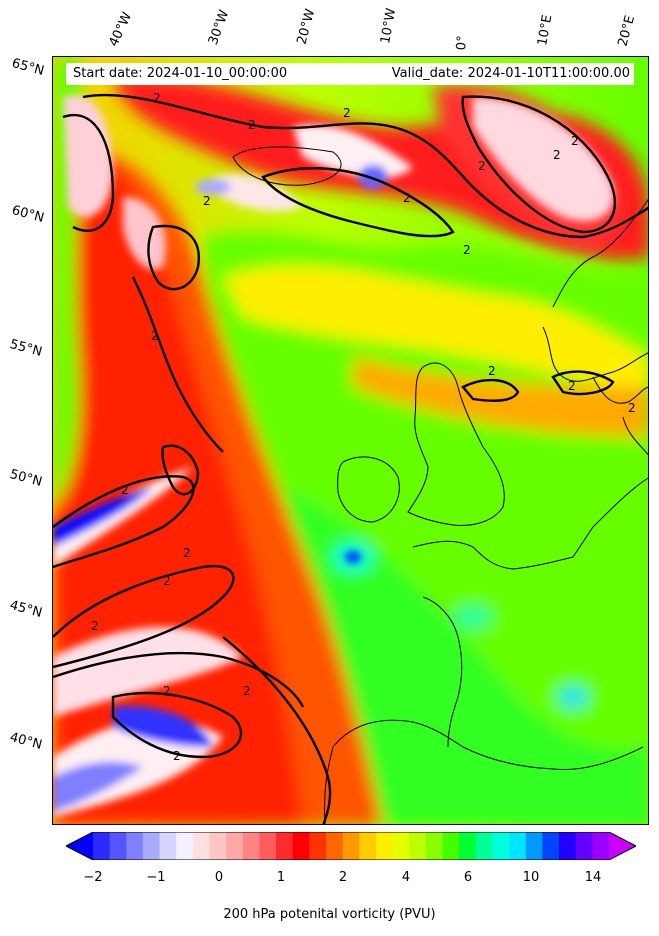  I want to click on lon-label-40w: 40°W, so click(121, 29).